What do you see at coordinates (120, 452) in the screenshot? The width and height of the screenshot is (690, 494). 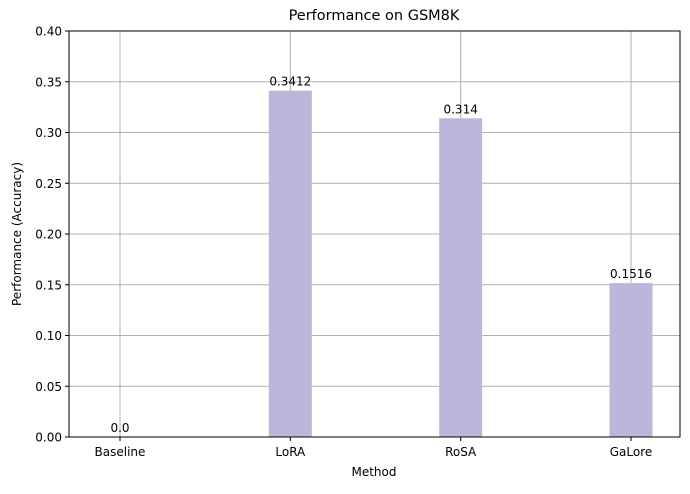 I see `x-tick-label: Baseline` at bounding box center [120, 452].